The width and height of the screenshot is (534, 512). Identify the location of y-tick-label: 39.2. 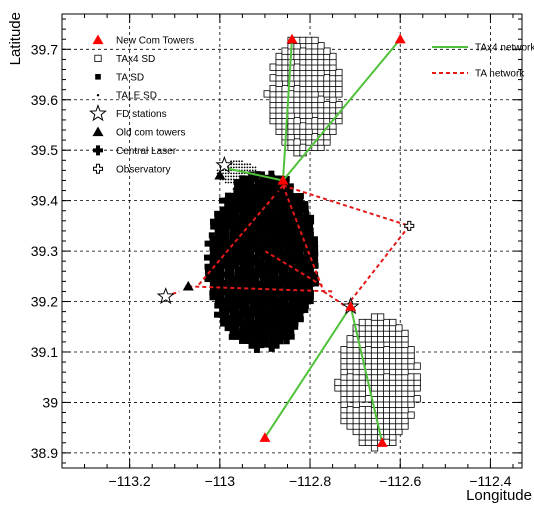
(44, 302).